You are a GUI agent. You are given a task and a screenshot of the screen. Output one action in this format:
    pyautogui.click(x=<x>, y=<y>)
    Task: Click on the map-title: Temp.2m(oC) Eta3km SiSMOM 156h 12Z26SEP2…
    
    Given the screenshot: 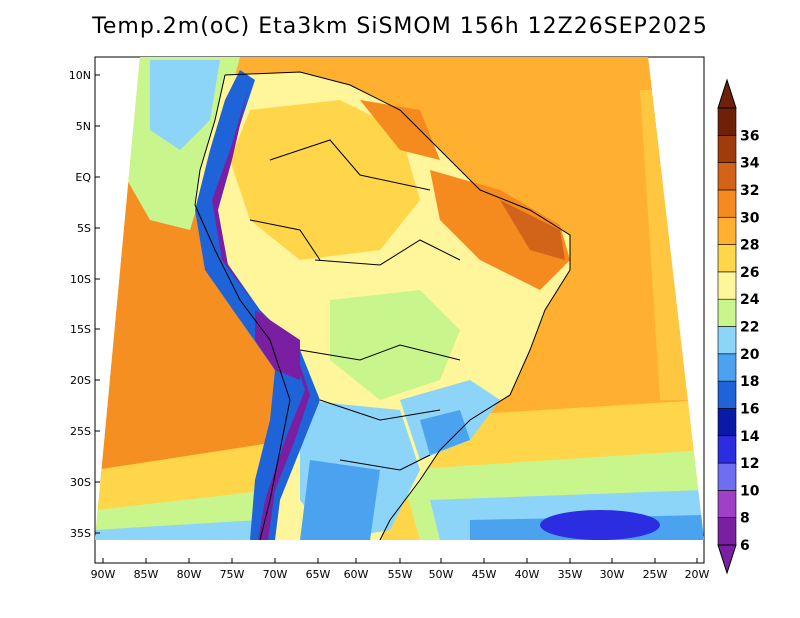 What is the action you would take?
    pyautogui.click(x=400, y=26)
    